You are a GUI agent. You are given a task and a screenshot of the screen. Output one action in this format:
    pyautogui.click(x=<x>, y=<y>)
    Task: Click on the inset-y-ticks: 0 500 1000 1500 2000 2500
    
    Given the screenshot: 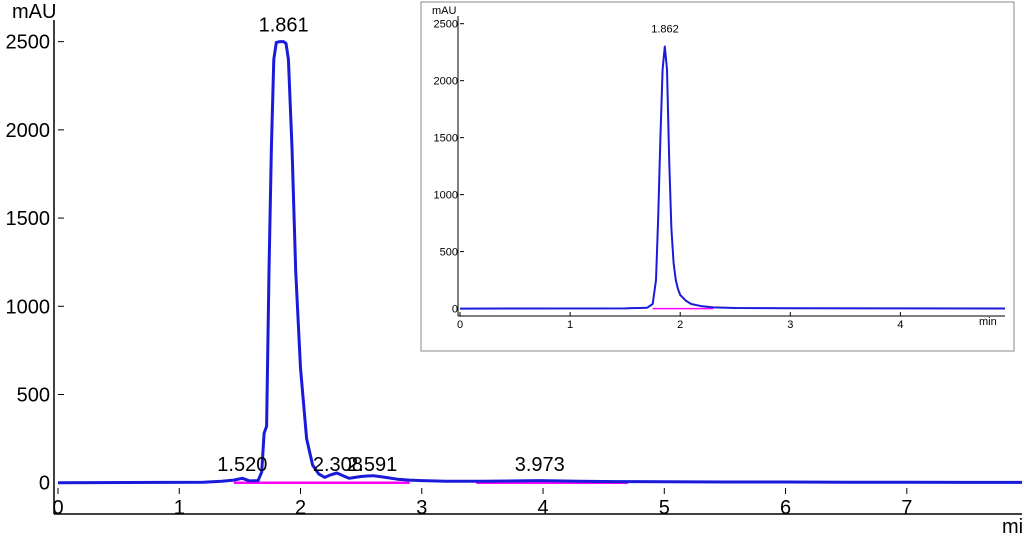 What is the action you would take?
    pyautogui.click(x=449, y=167)
    